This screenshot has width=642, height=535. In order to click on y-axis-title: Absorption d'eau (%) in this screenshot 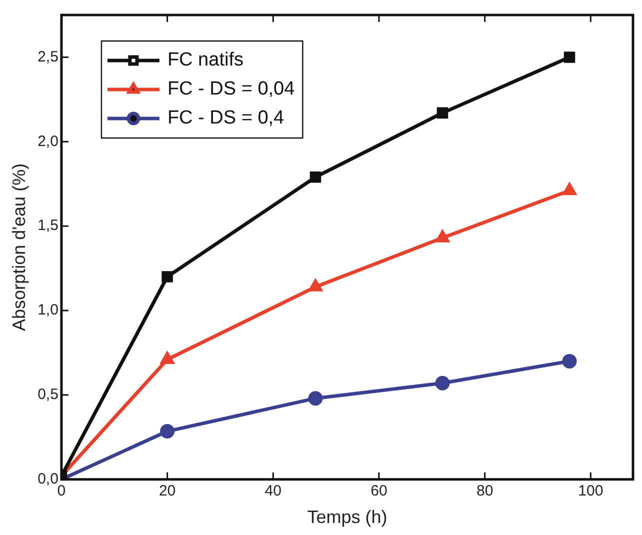, I will do `click(18, 247)`.